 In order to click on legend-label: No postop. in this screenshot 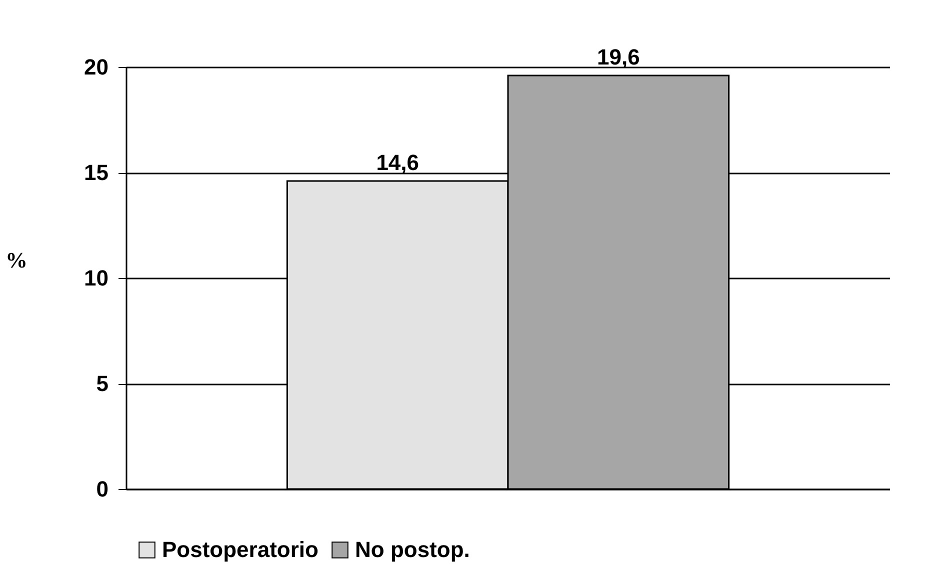, I will do `click(412, 549)`.